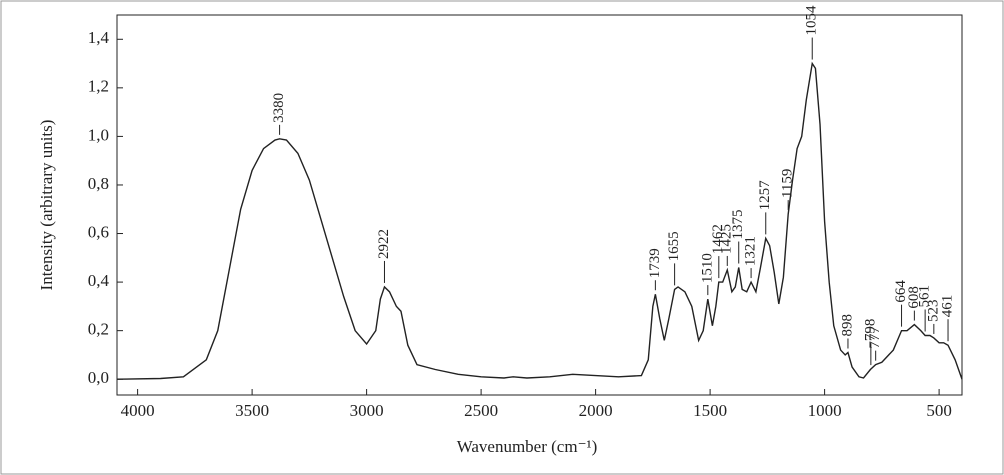 This screenshot has height=475, width=1004. I want to click on peak-label: 798, so click(870, 330).